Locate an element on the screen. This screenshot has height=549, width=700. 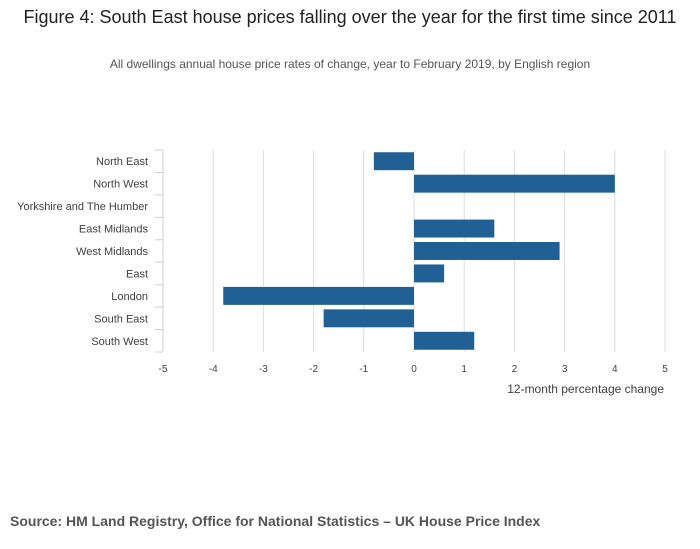
x-tick-label: 1 is located at coordinates (464, 369).